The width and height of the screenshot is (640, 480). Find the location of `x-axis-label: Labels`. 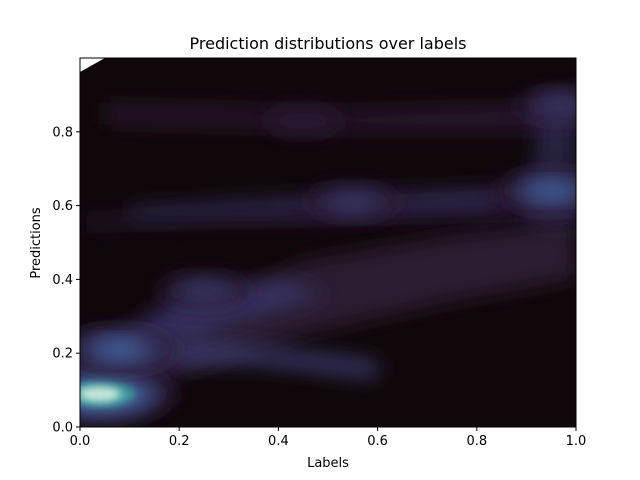

x-axis-label: Labels is located at coordinates (328, 463).